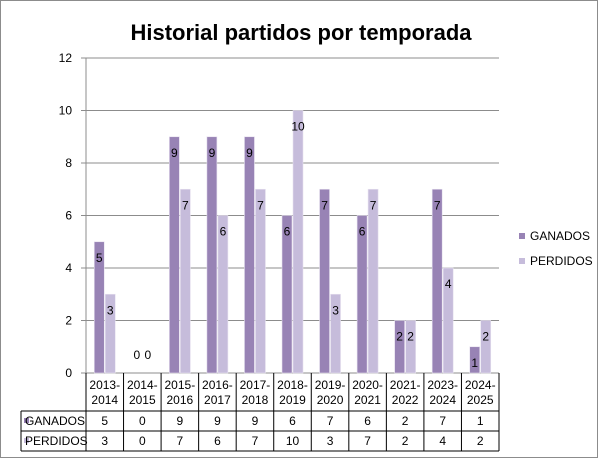 The image size is (598, 459). Describe the element at coordinates (293, 441) in the screenshot. I see `table-cell: 10` at that location.